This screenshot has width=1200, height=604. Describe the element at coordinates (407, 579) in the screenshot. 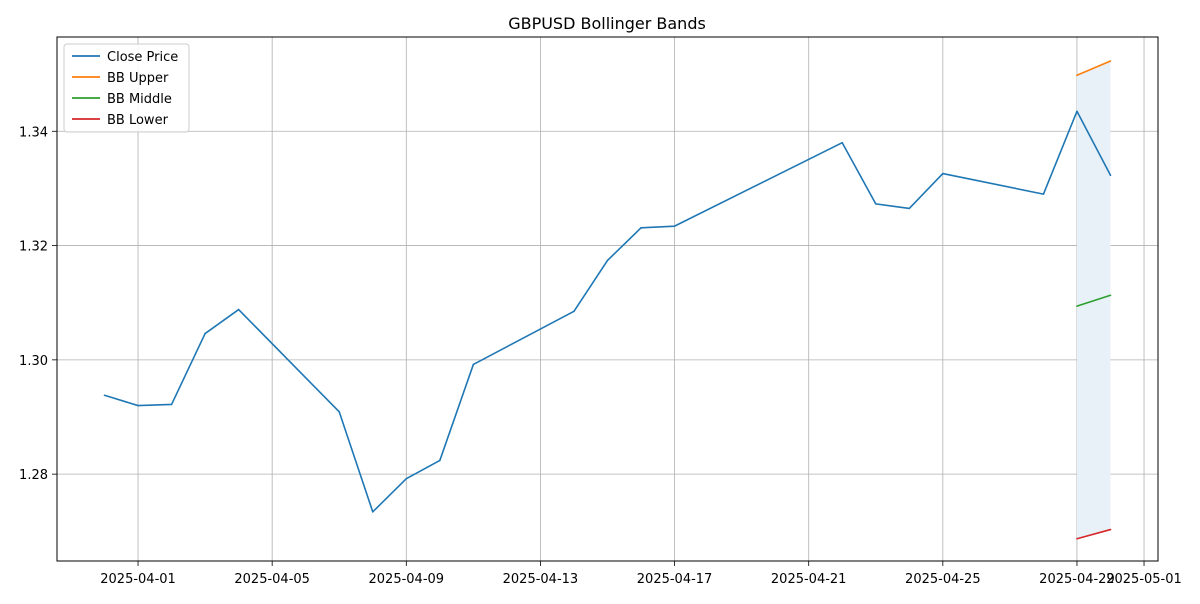

I see `x-tick-label: 2025-04-09` at that location.